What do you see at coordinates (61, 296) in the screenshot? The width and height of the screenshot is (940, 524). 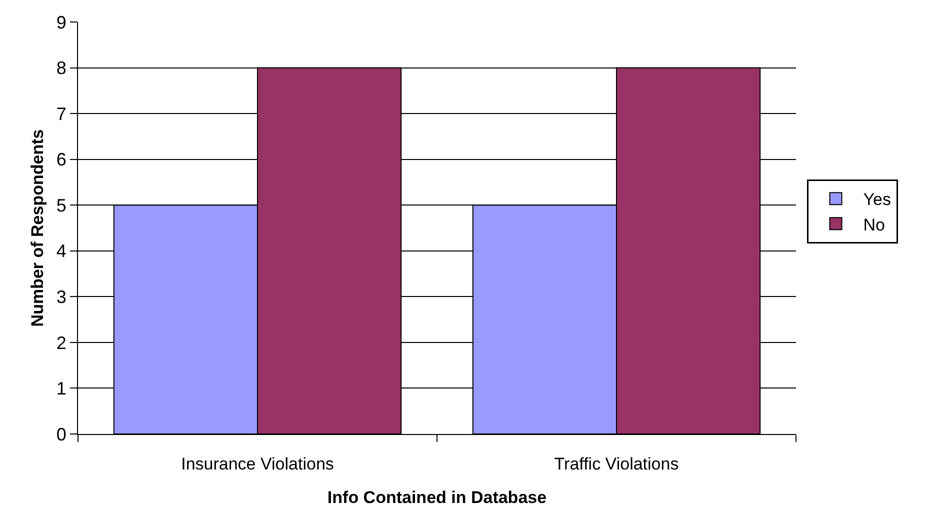 I see `y-tick-label: 3` at bounding box center [61, 296].